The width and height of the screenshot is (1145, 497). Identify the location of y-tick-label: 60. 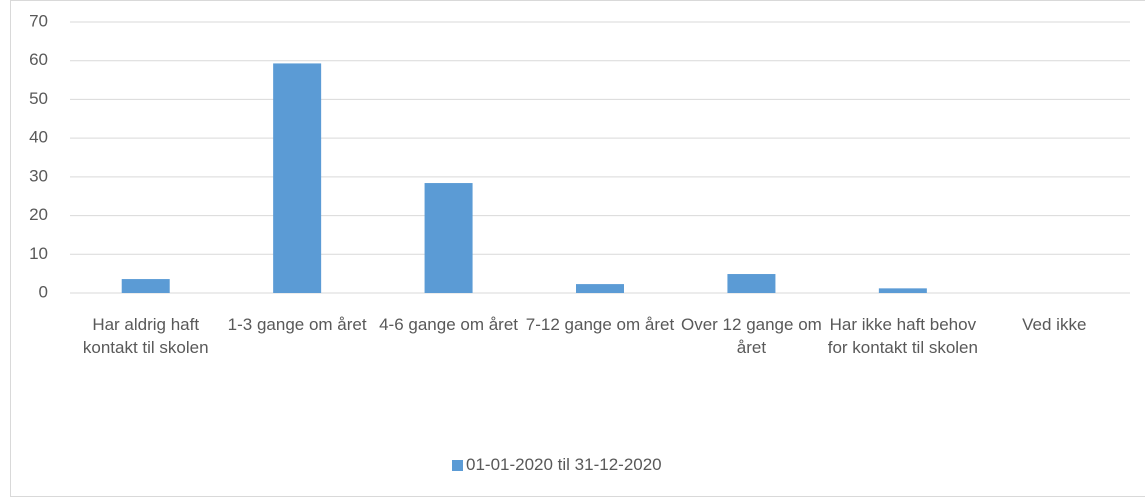
(38, 59).